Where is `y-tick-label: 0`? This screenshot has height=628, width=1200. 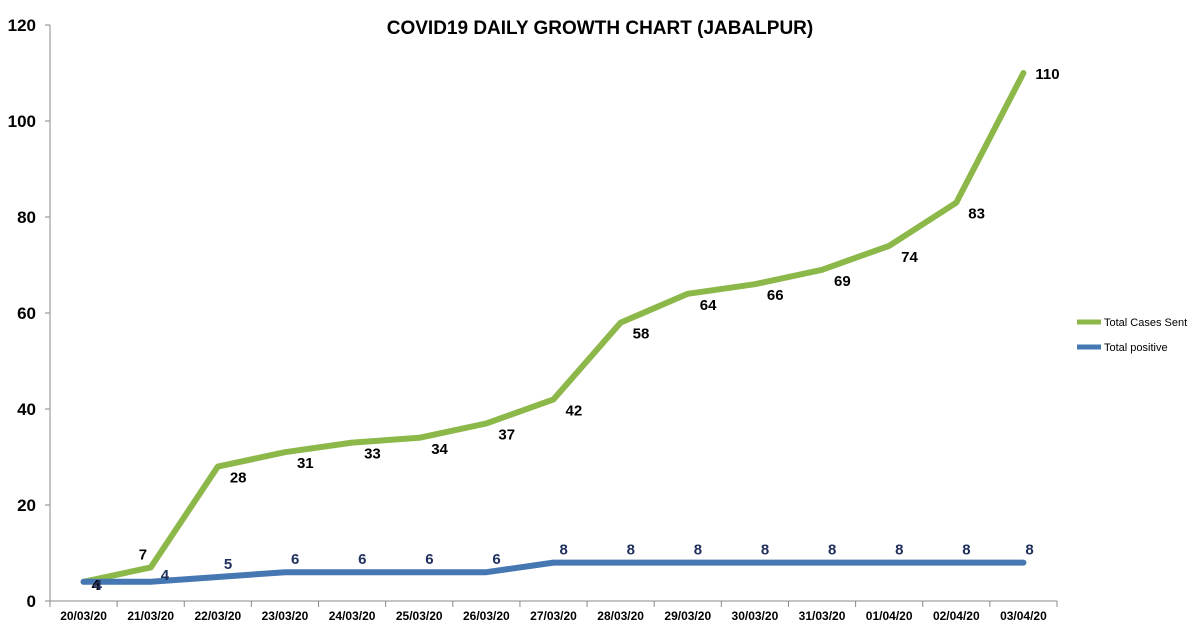
y-tick-label: 0 is located at coordinates (31, 601).